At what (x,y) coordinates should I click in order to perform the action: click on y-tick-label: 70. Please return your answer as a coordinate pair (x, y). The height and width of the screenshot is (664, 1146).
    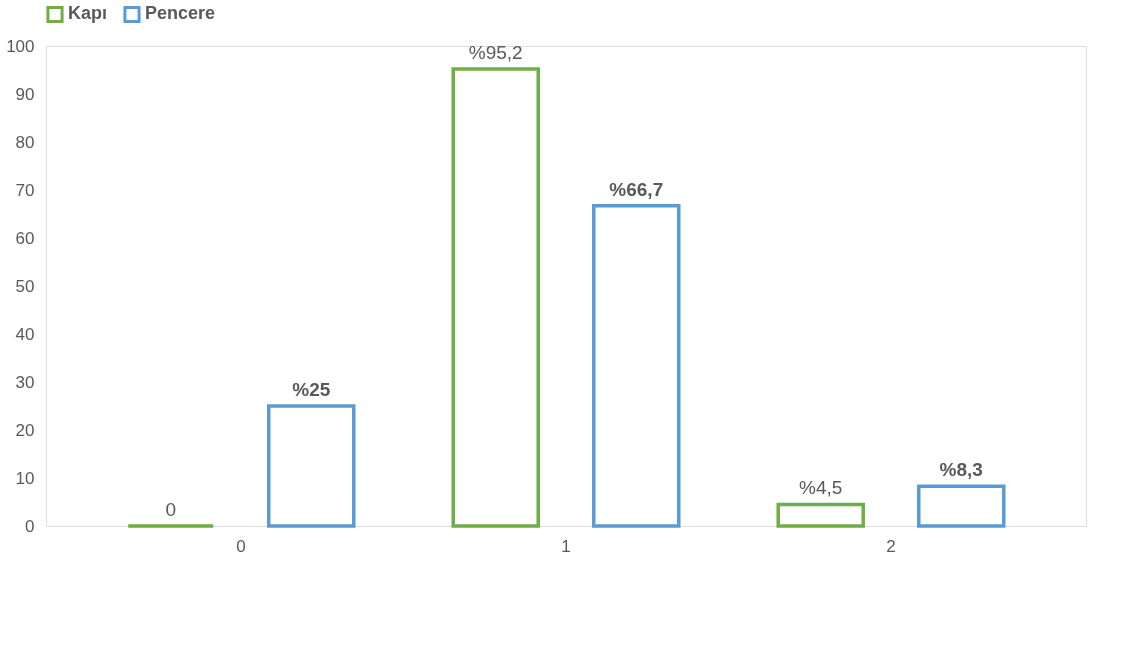
    Looking at the image, I should click on (25, 190).